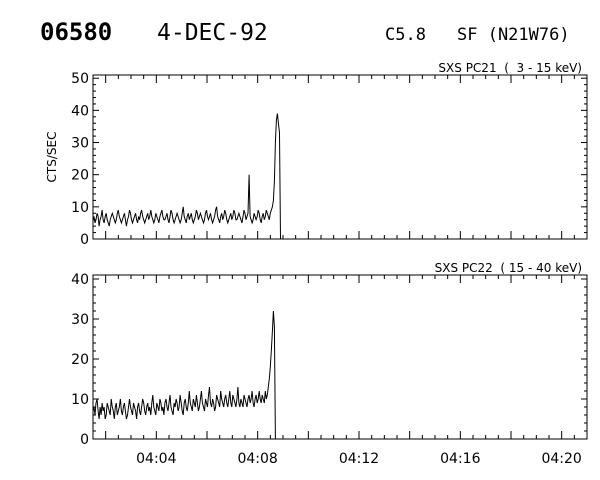 Image resolution: width=600 pixels, height=480 pixels. I want to click on panel-2-series-line, so click(184, 375).